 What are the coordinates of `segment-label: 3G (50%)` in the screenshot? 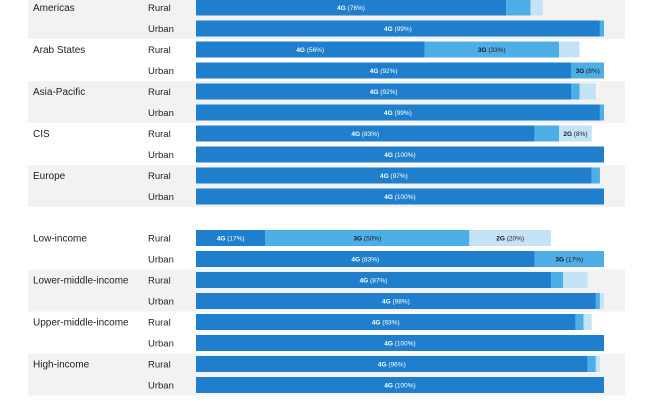 It's located at (367, 238).